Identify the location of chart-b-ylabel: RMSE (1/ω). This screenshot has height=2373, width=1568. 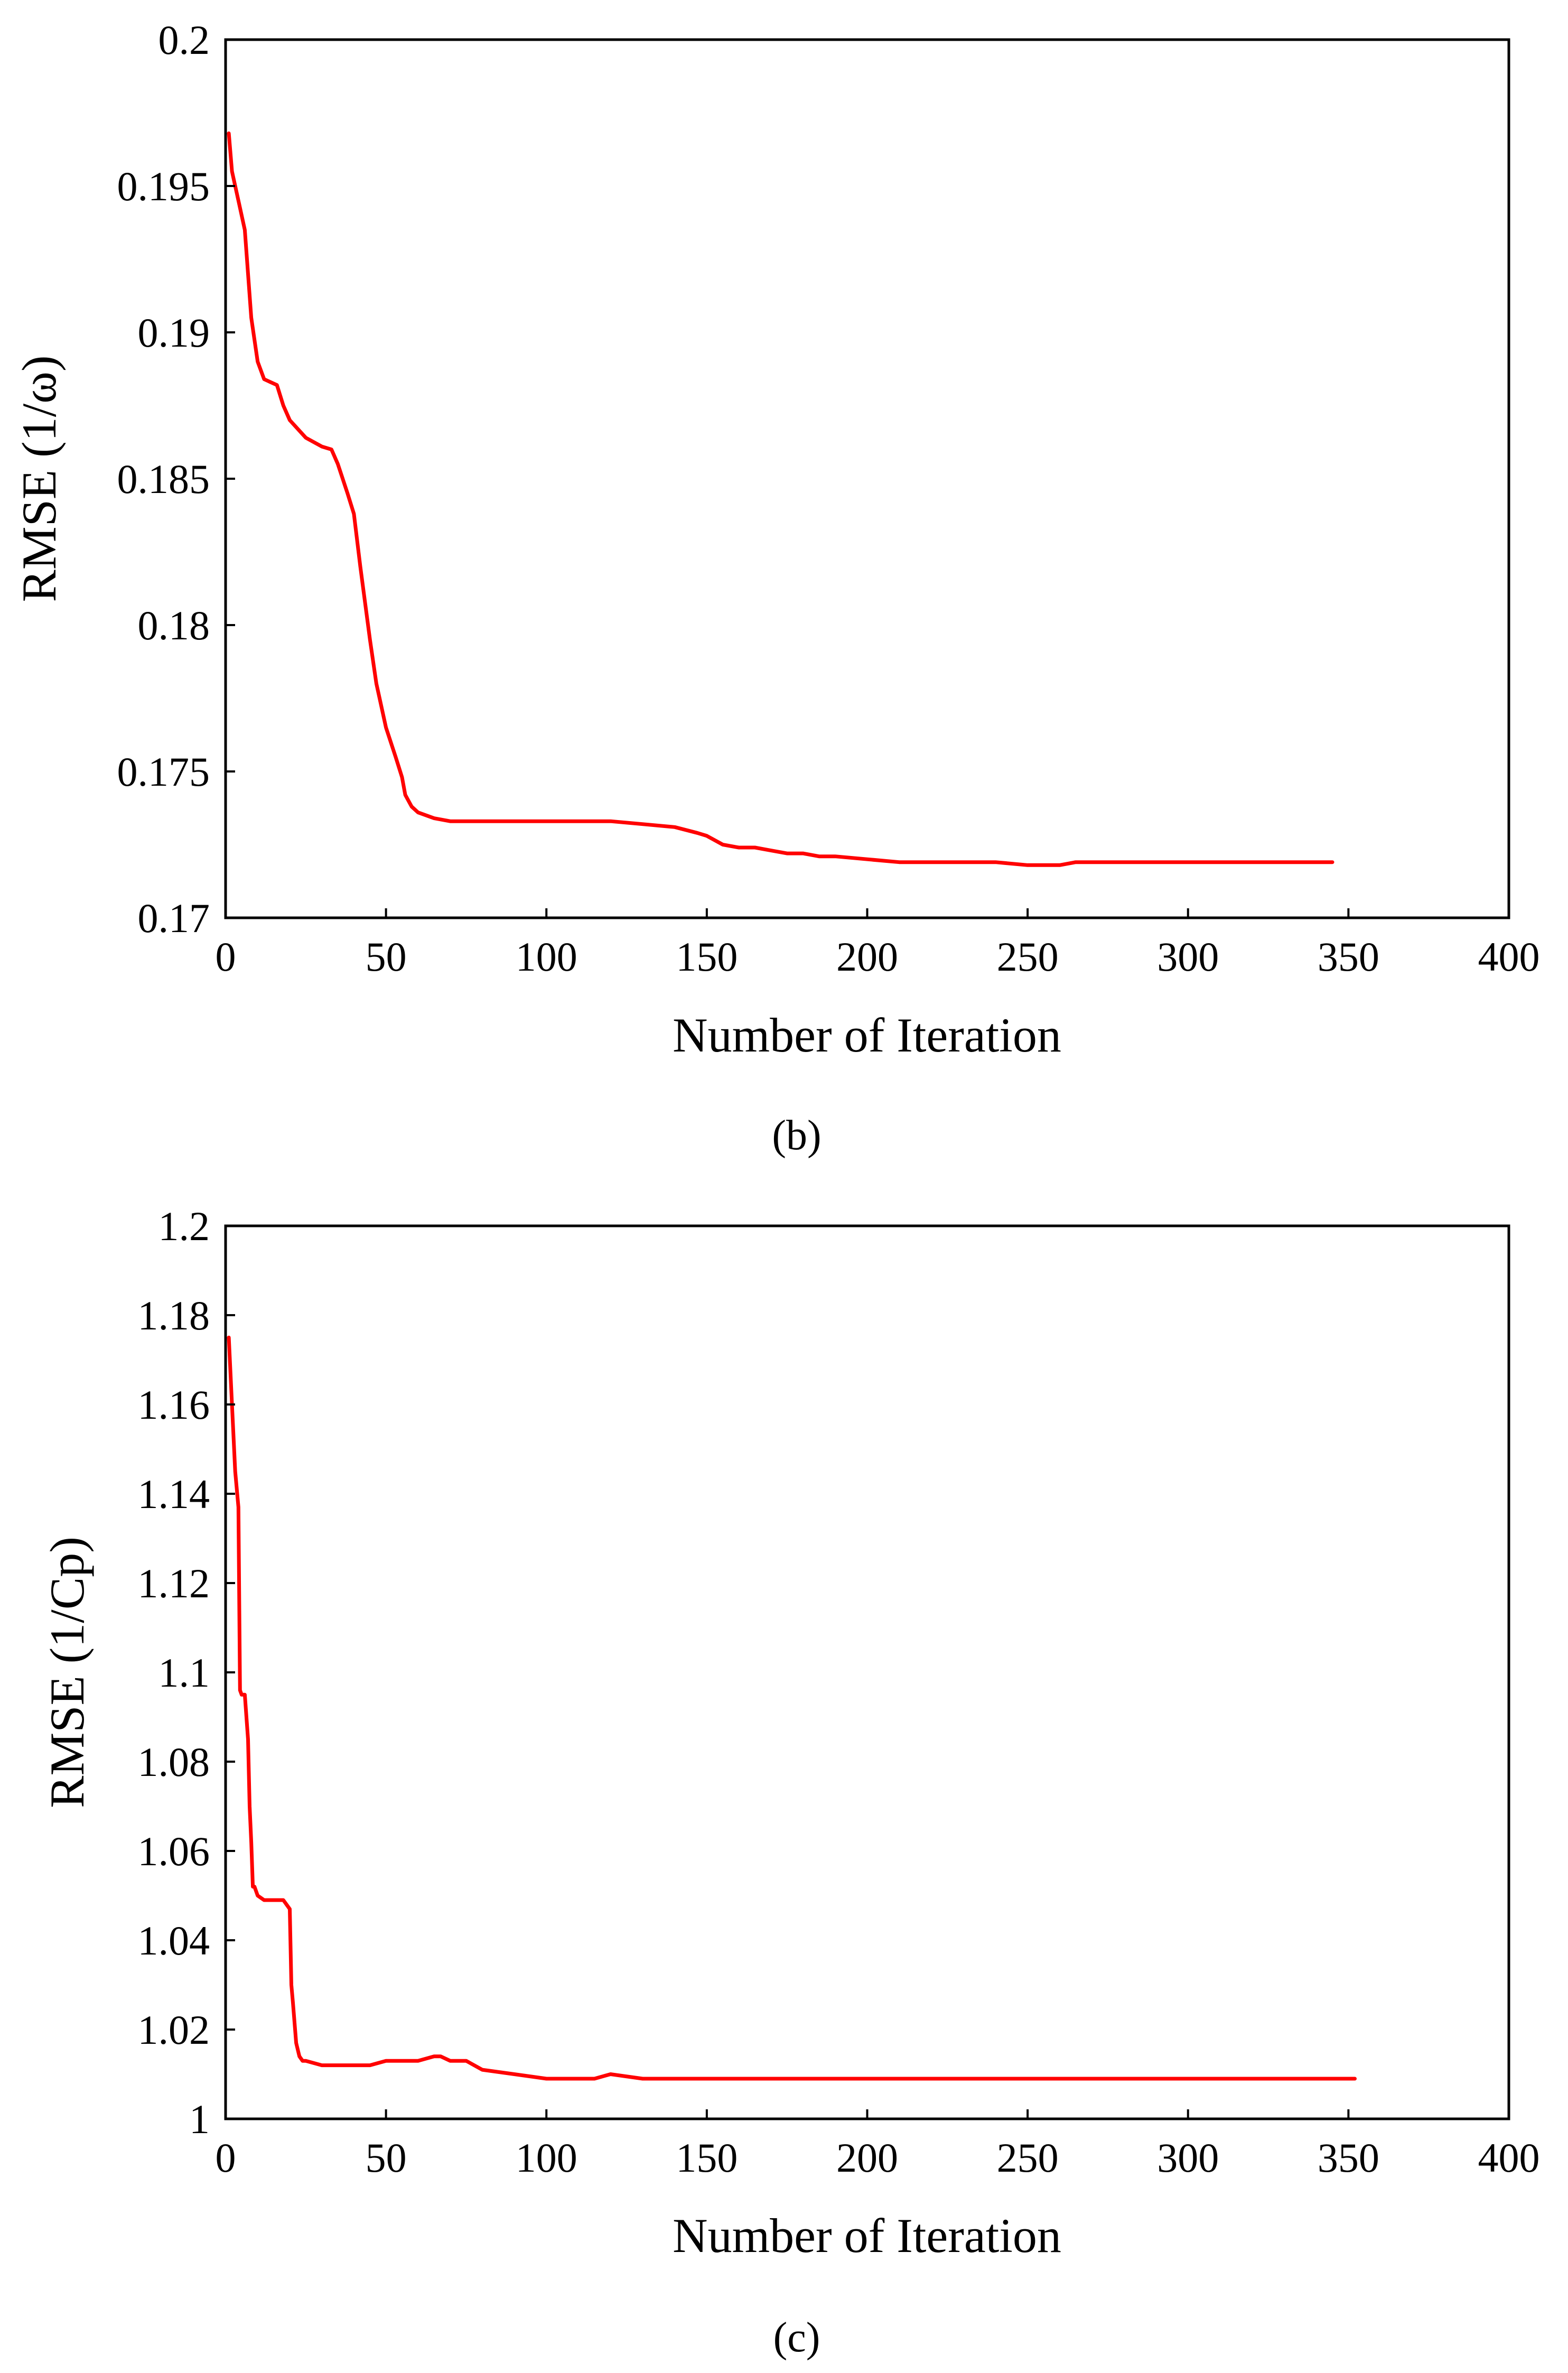
(39, 479).